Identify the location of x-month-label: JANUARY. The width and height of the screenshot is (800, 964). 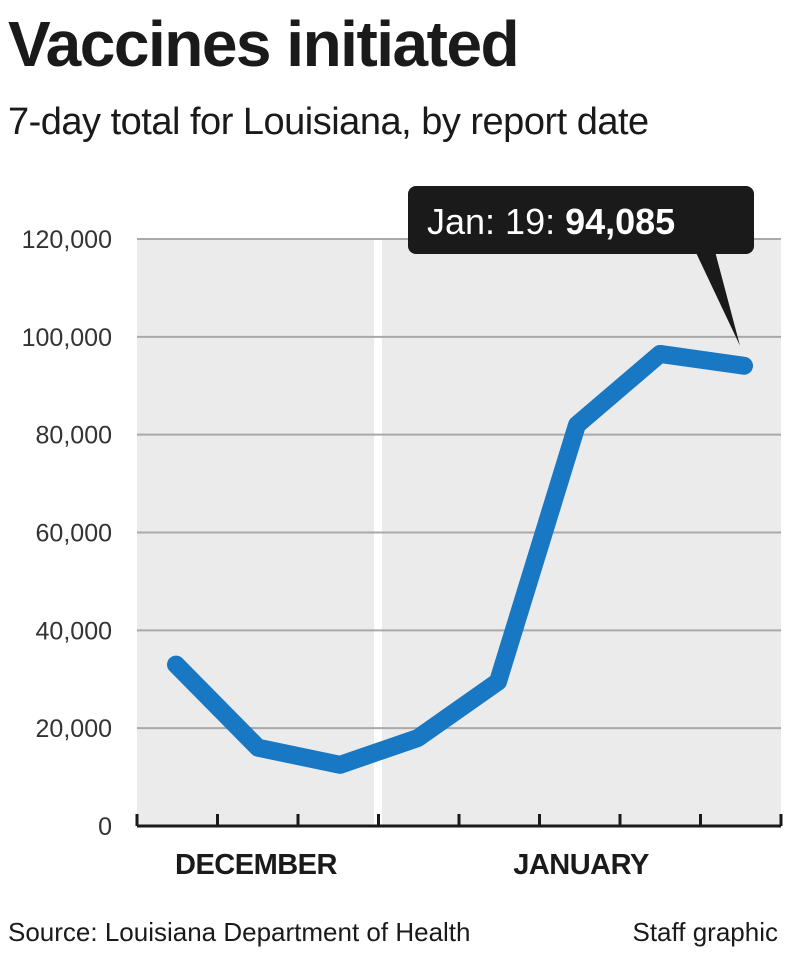
(581, 865).